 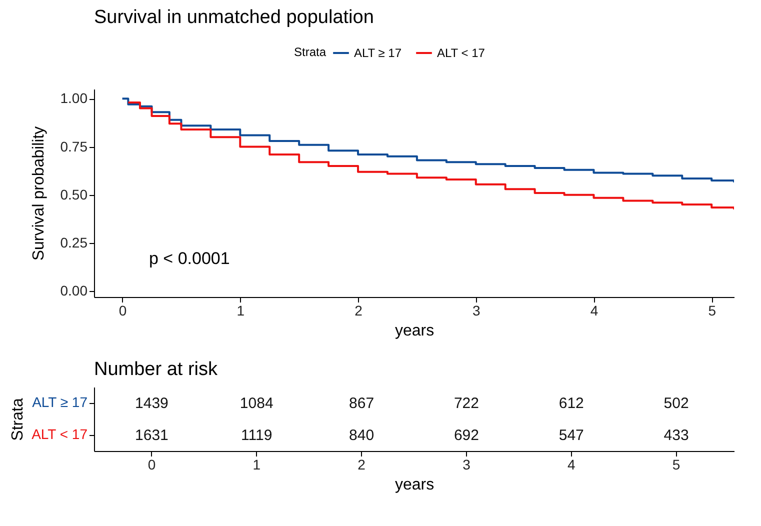 What do you see at coordinates (676, 403) in the screenshot?
I see `data-label: 502` at bounding box center [676, 403].